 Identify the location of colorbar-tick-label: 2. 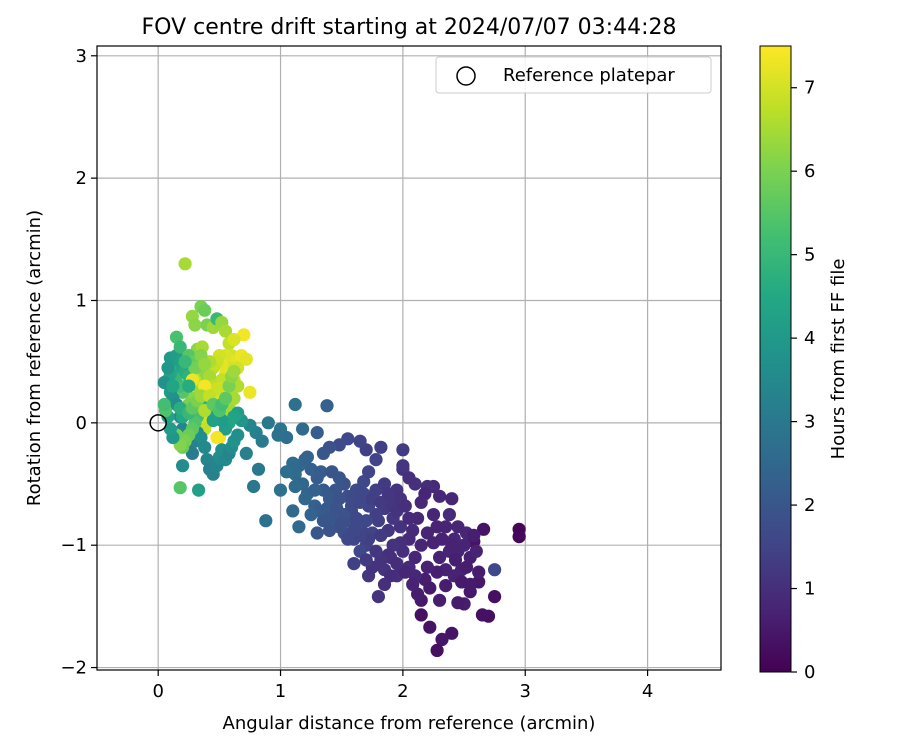
(809, 505).